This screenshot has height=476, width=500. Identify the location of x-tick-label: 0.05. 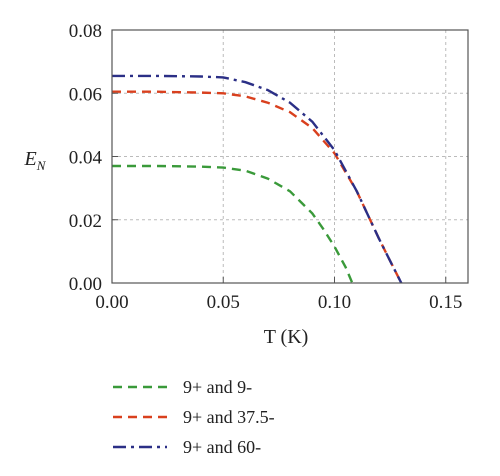
(223, 302).